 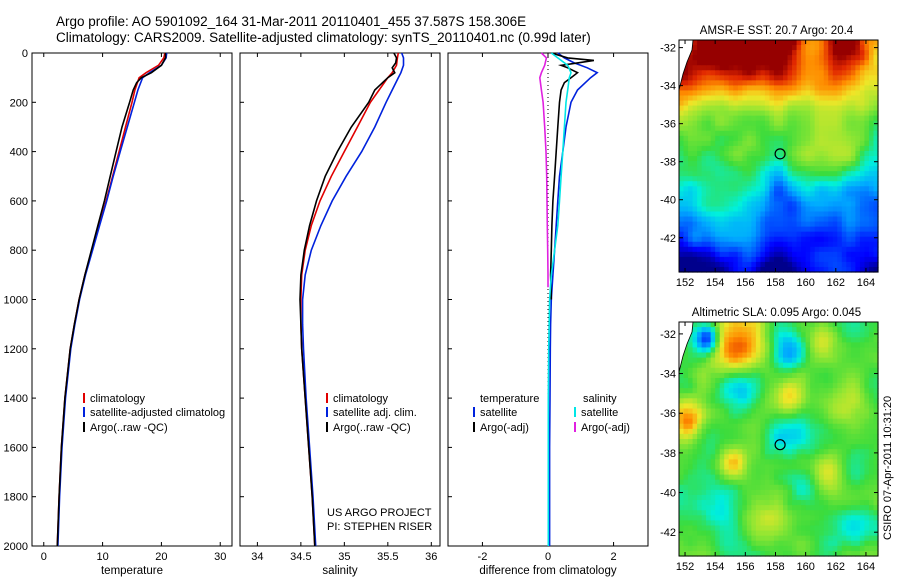 What do you see at coordinates (19, 103) in the screenshot?
I see `y-tick-label: 200` at bounding box center [19, 103].